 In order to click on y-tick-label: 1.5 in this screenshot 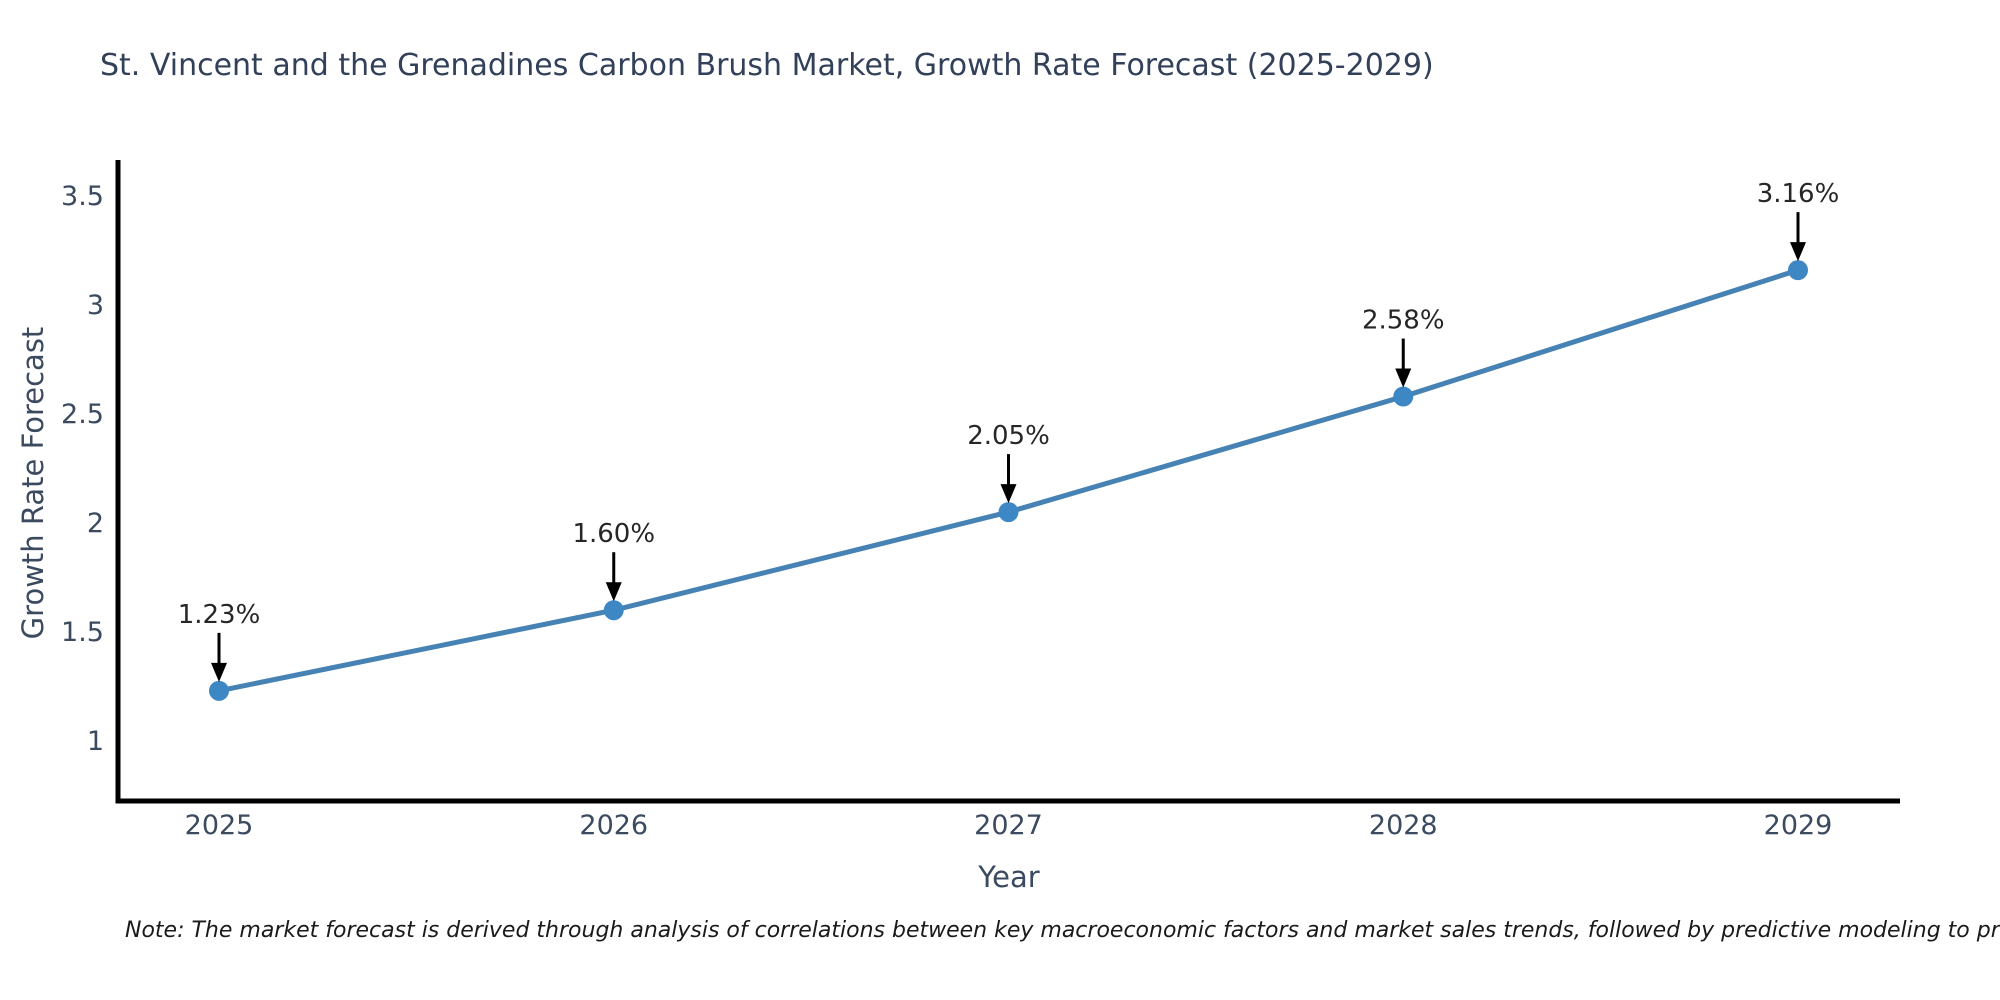, I will do `click(82, 632)`.